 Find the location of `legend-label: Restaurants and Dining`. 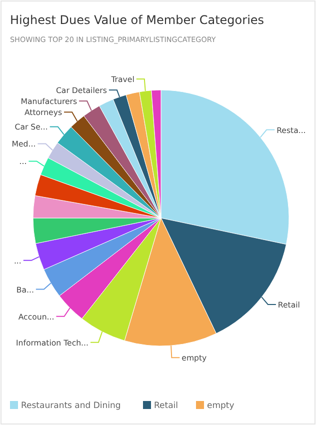

legend-label: Restaurants and Dining is located at coordinates (71, 406).